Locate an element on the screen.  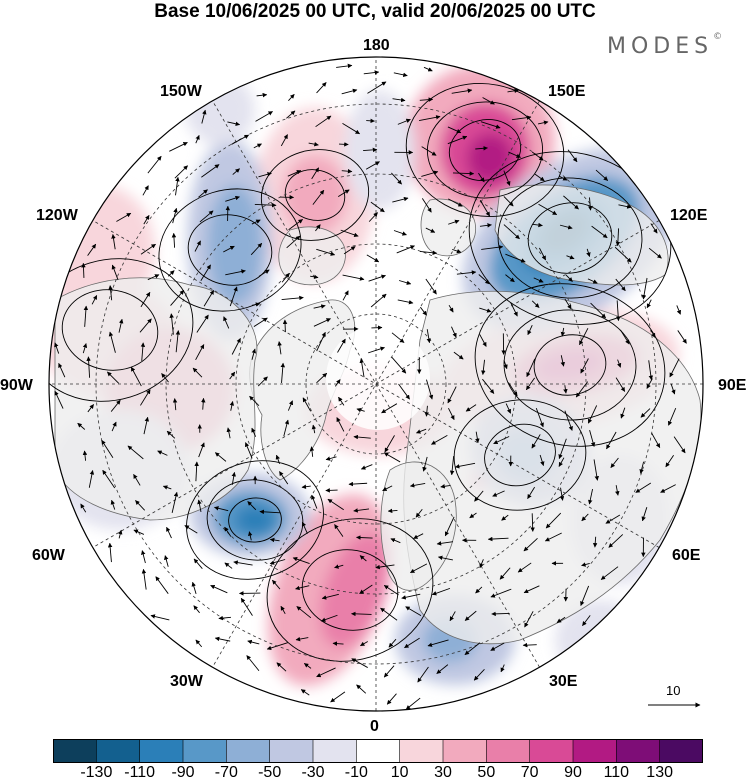
lon-label-90e: 90E is located at coordinates (732, 385).